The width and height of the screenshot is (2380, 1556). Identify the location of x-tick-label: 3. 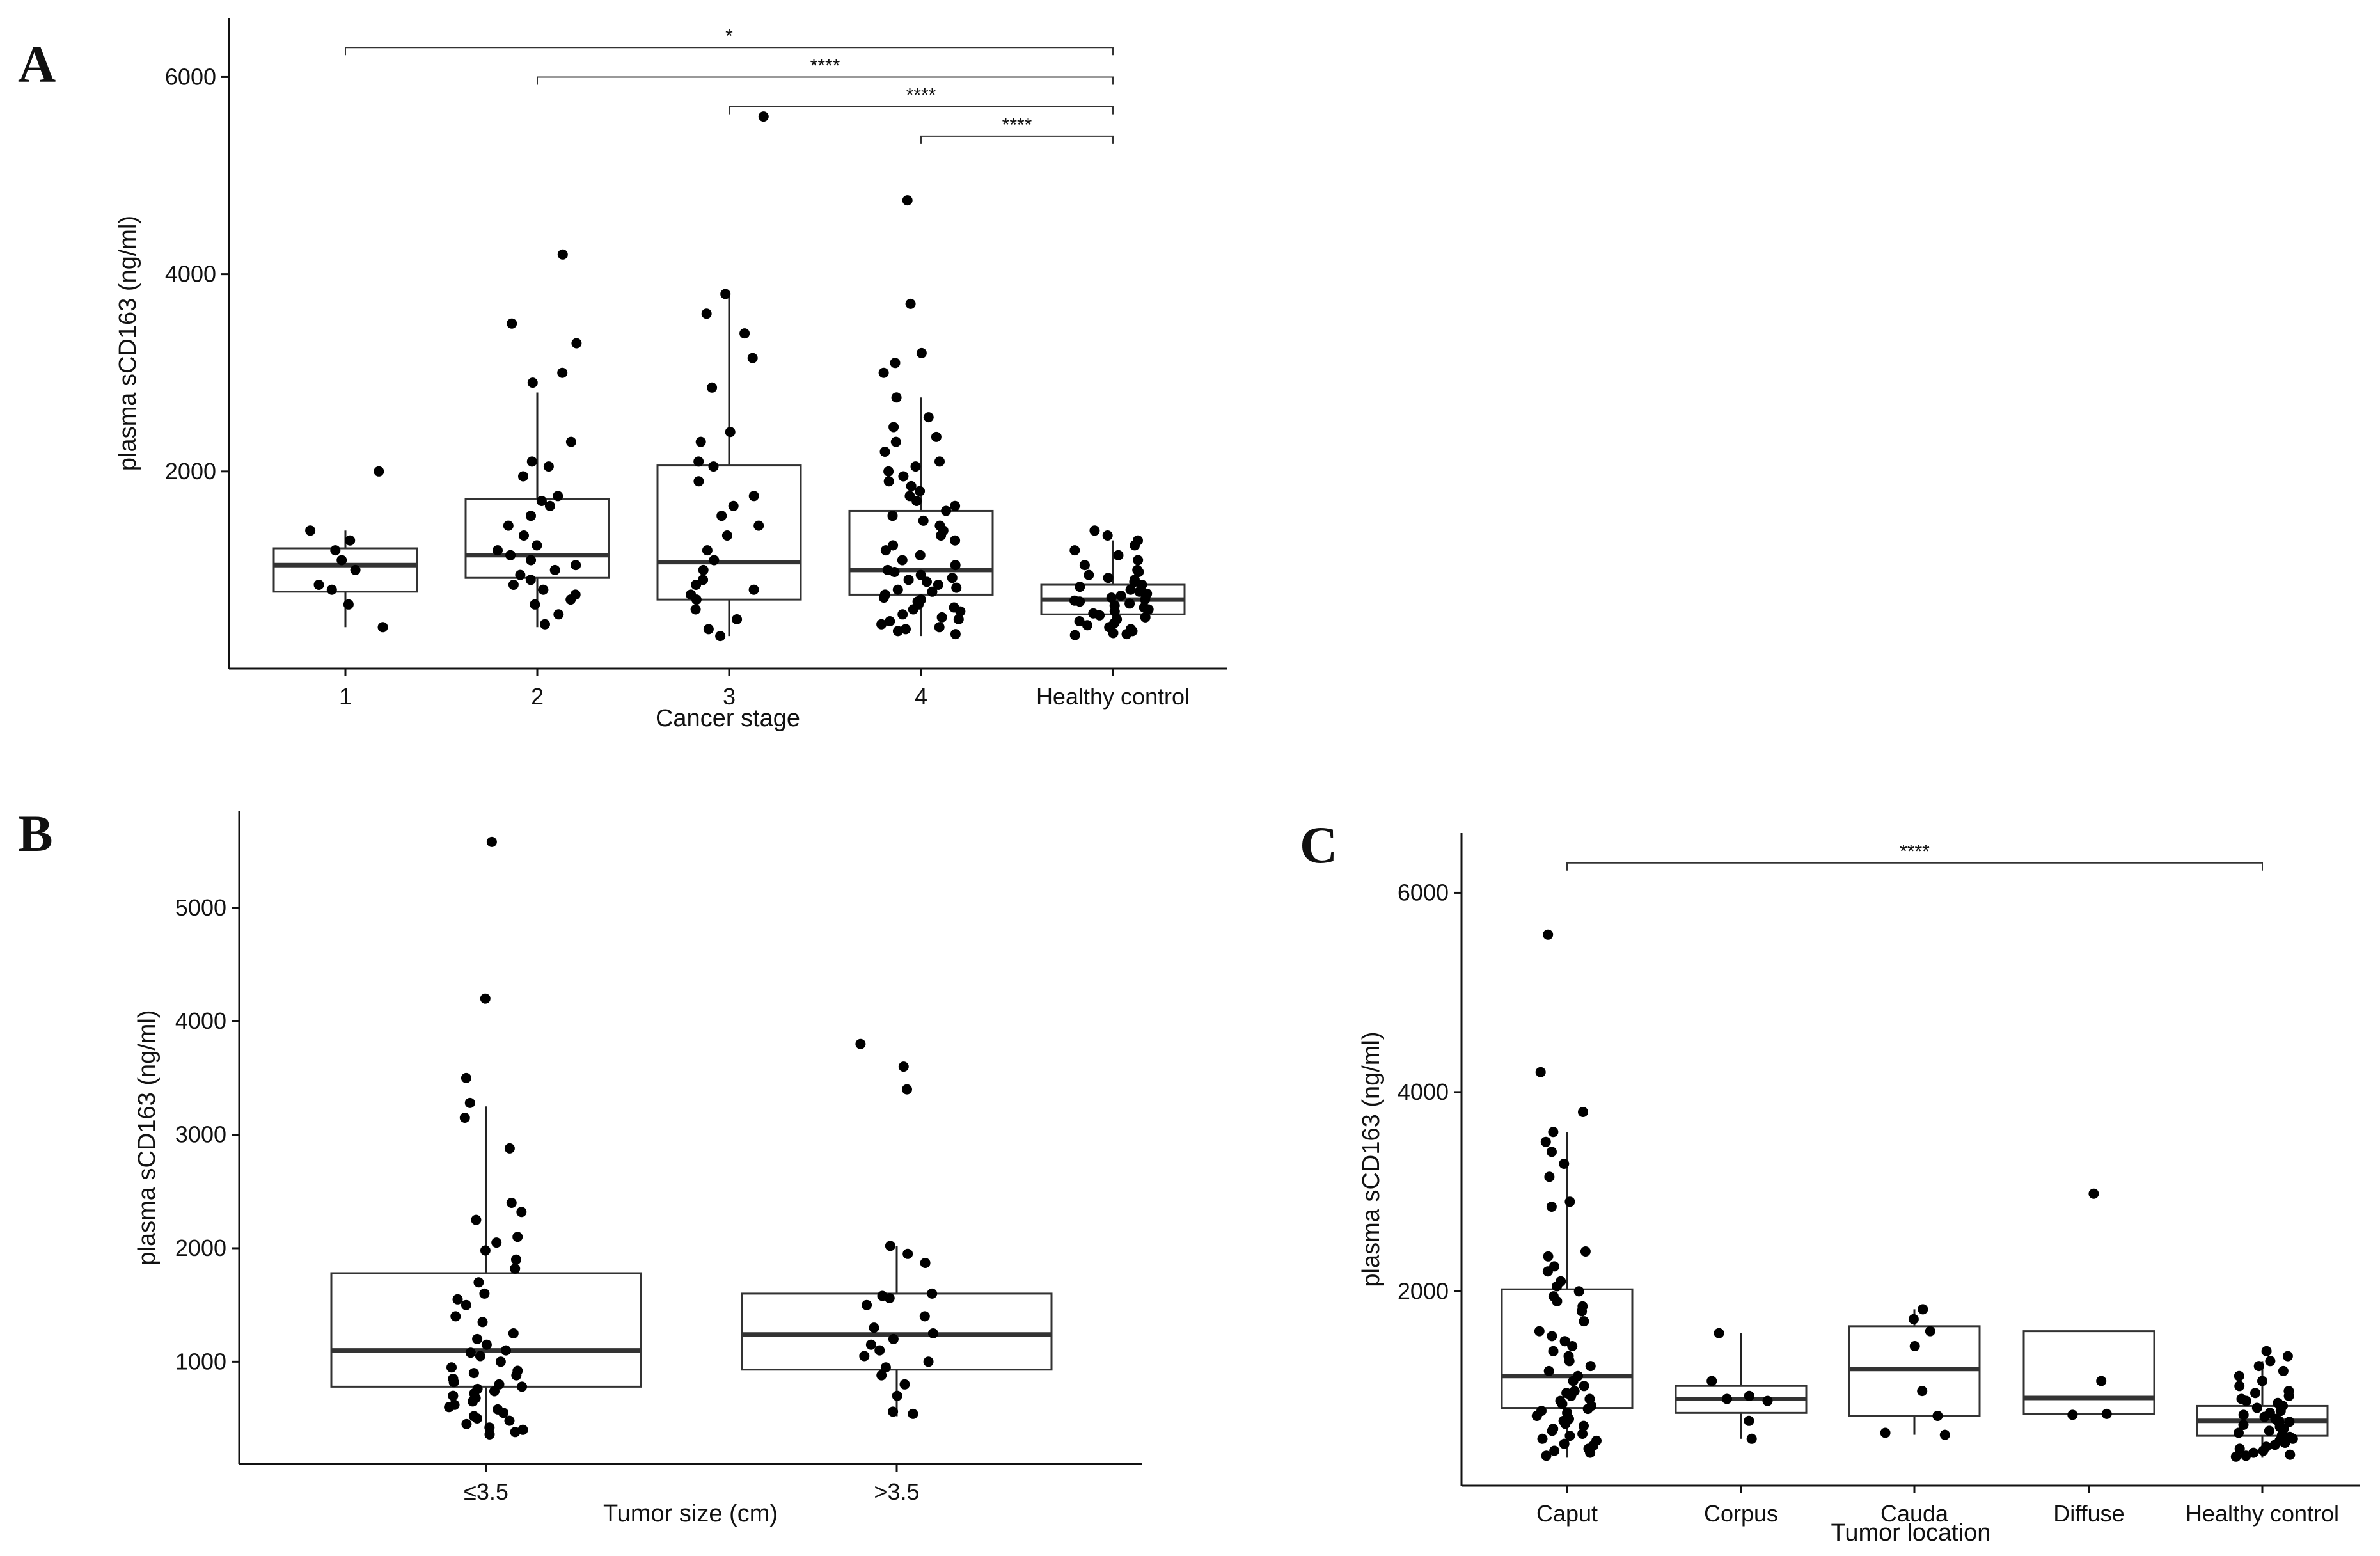
(729, 696).